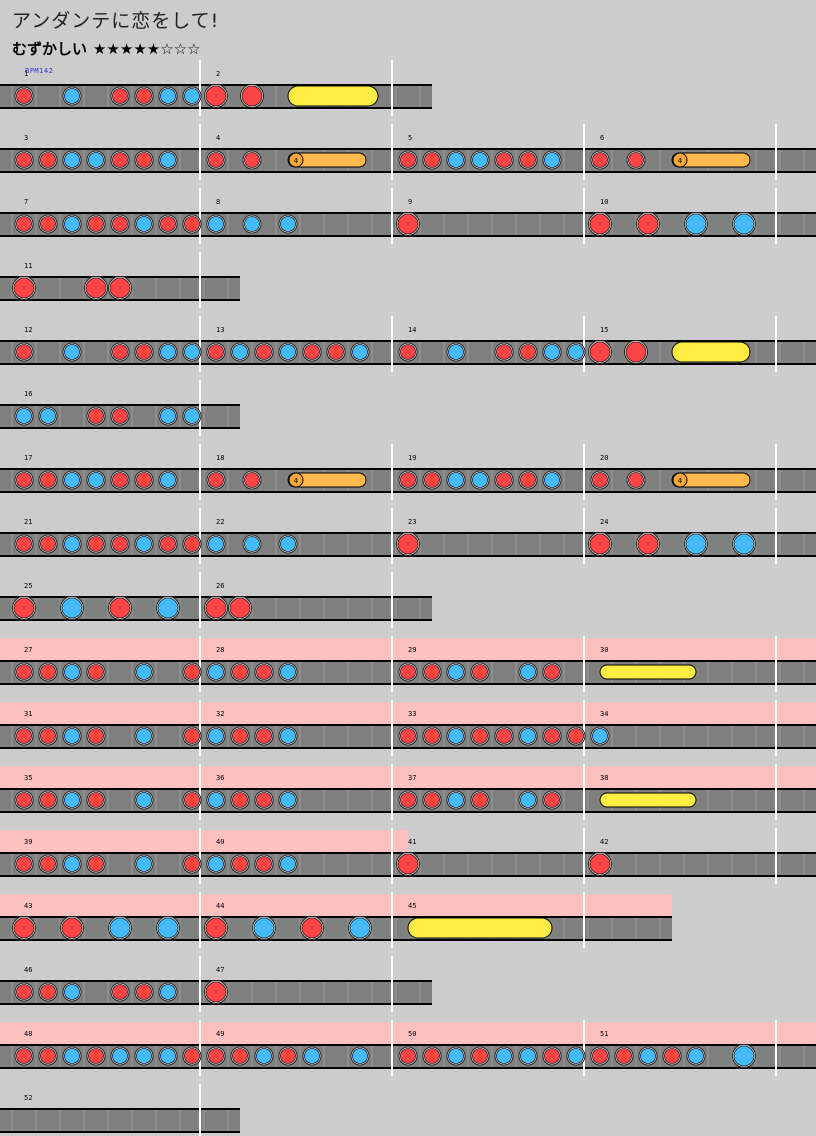  Describe the element at coordinates (412, 650) in the screenshot. I see `measure-number: 29` at that location.